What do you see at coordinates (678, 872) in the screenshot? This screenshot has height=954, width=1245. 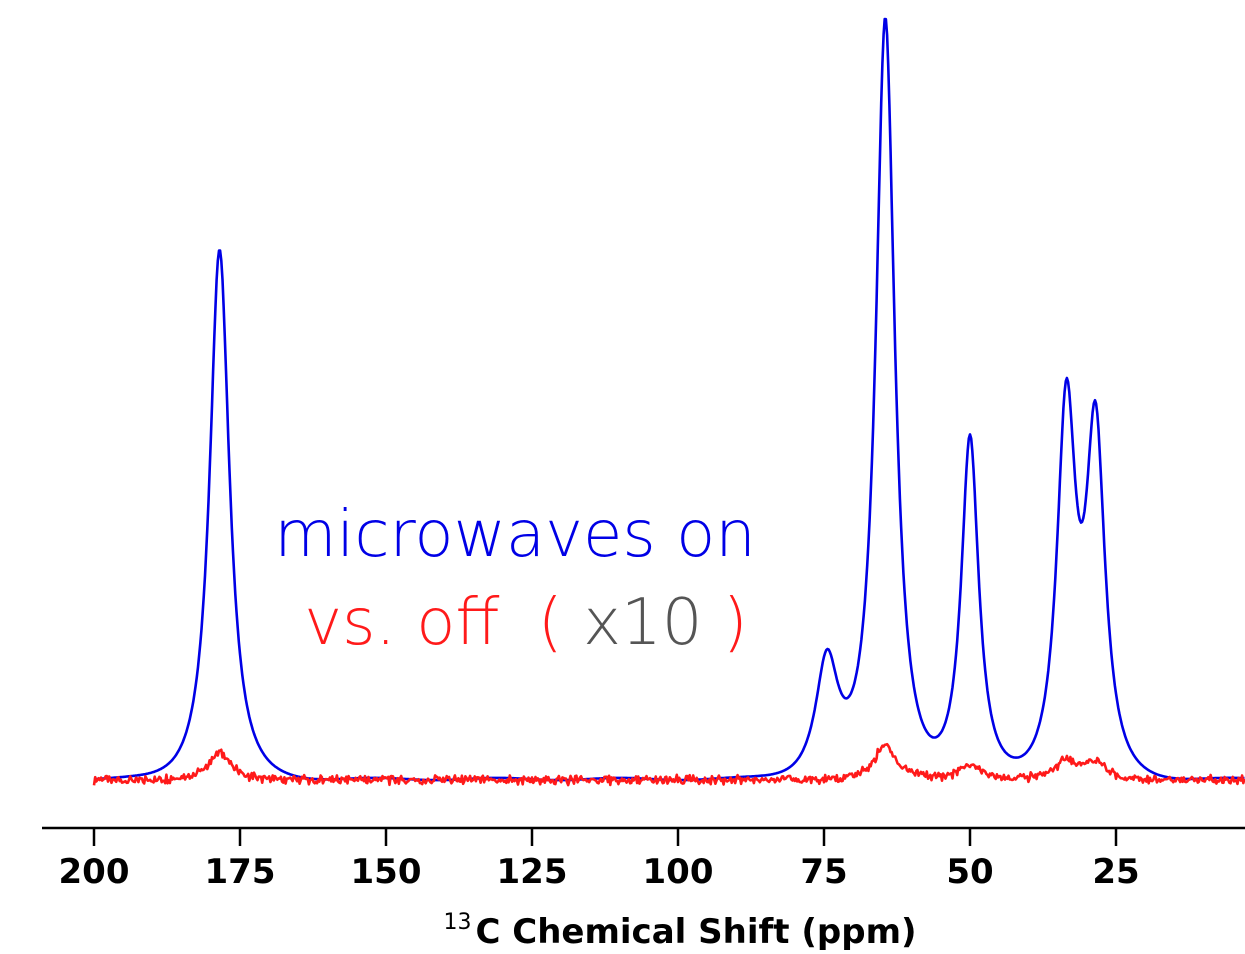 I see `x-tick-label: 100` at bounding box center [678, 872].